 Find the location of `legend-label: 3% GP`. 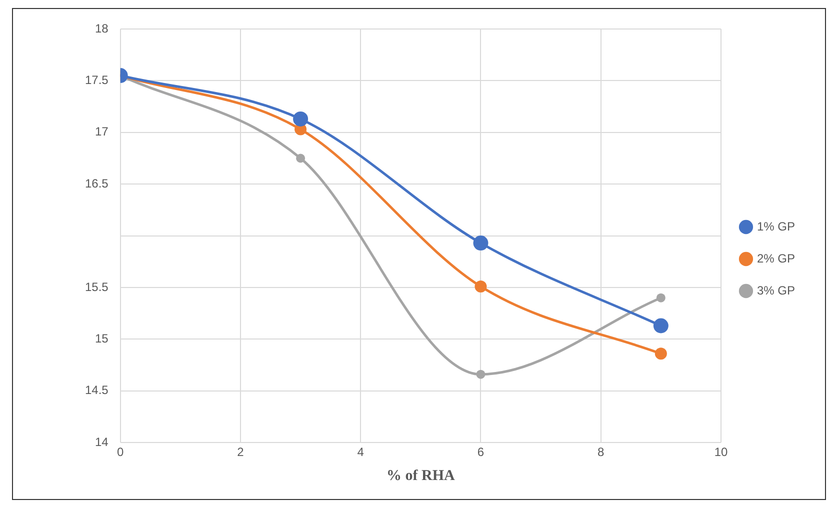

legend-label: 3% GP is located at coordinates (775, 290).